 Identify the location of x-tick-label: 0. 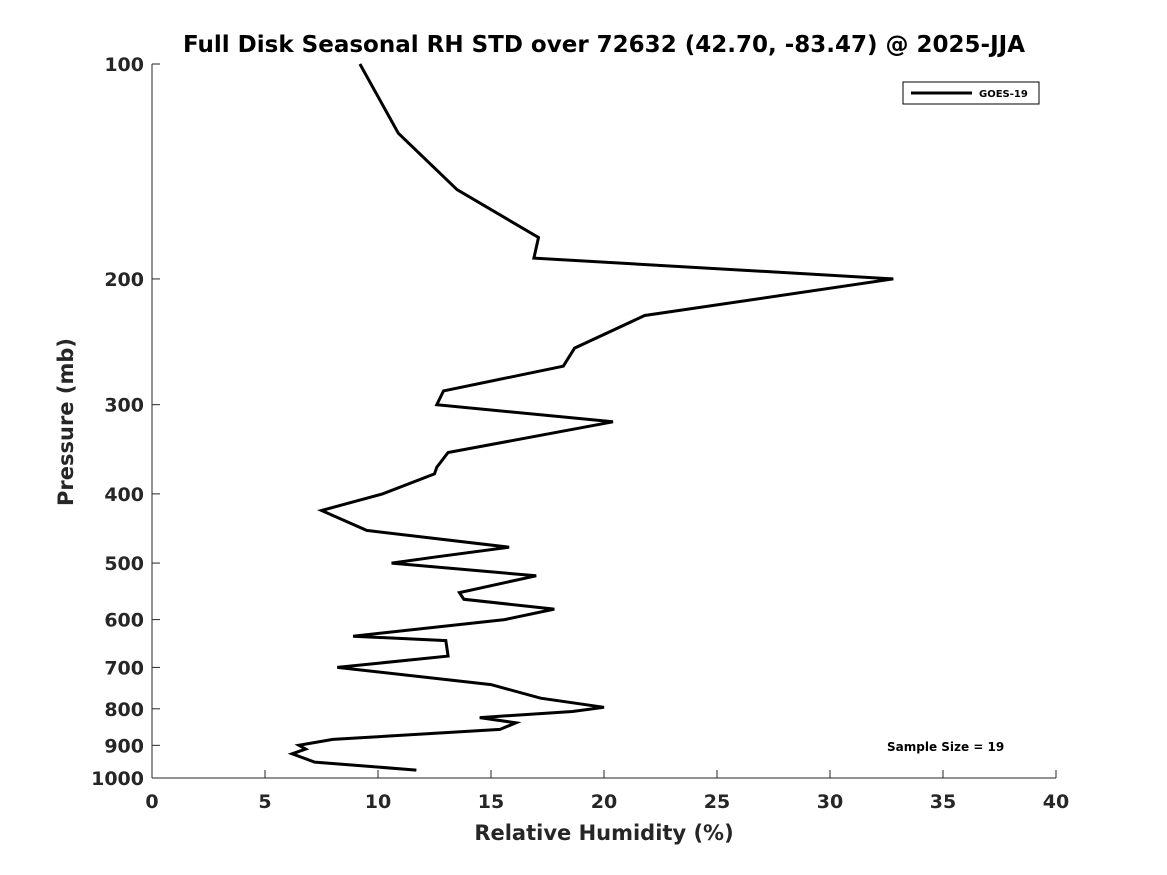
(151, 802).